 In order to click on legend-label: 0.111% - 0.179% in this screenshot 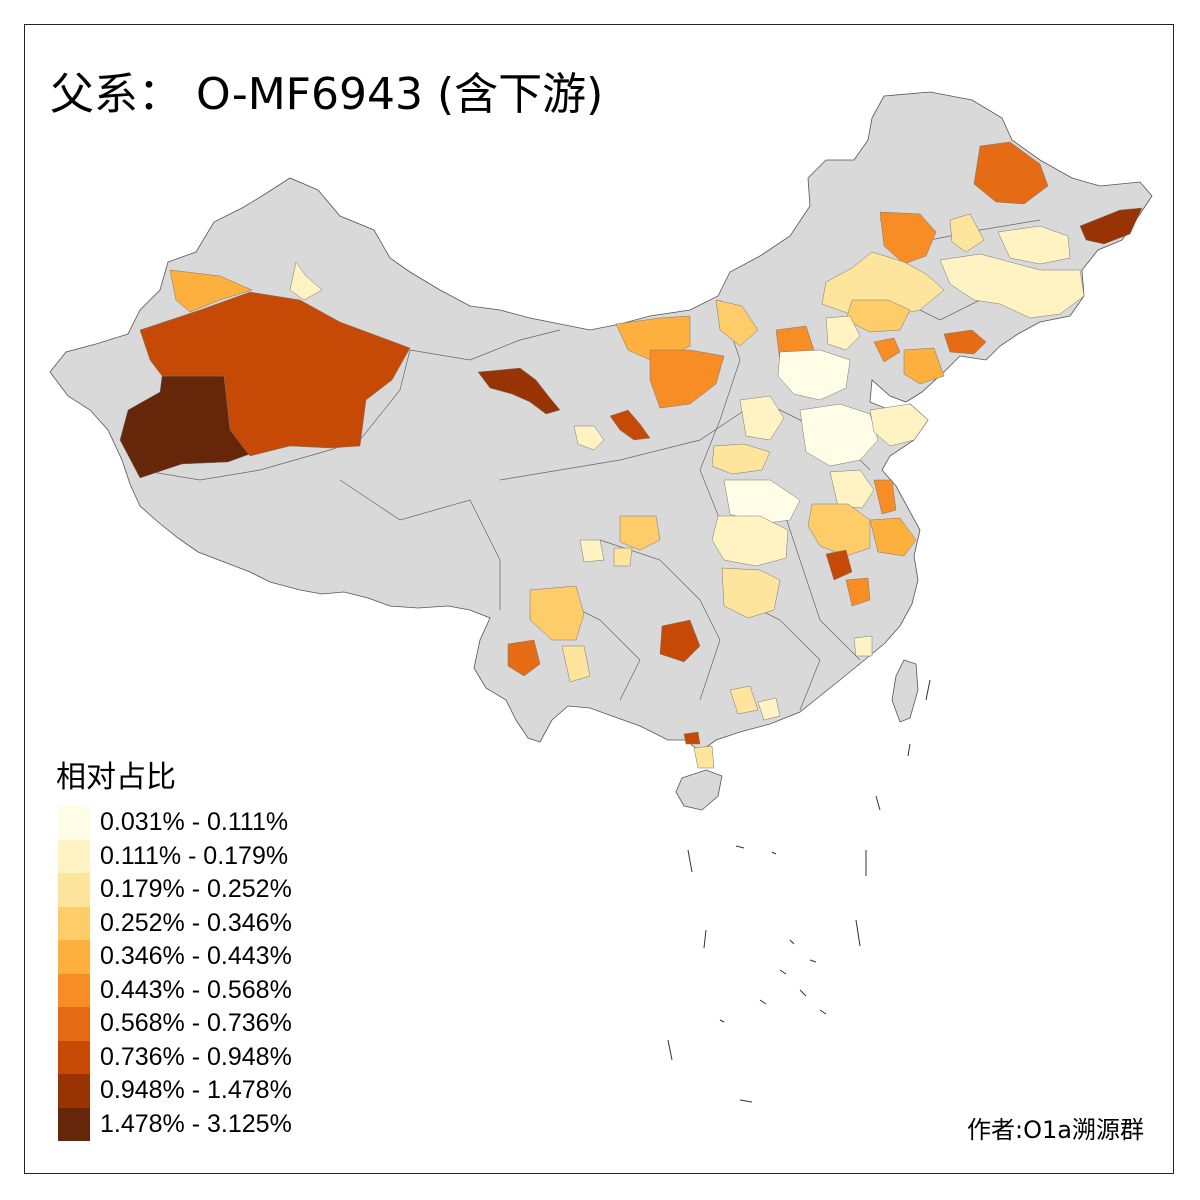, I will do `click(194, 855)`.